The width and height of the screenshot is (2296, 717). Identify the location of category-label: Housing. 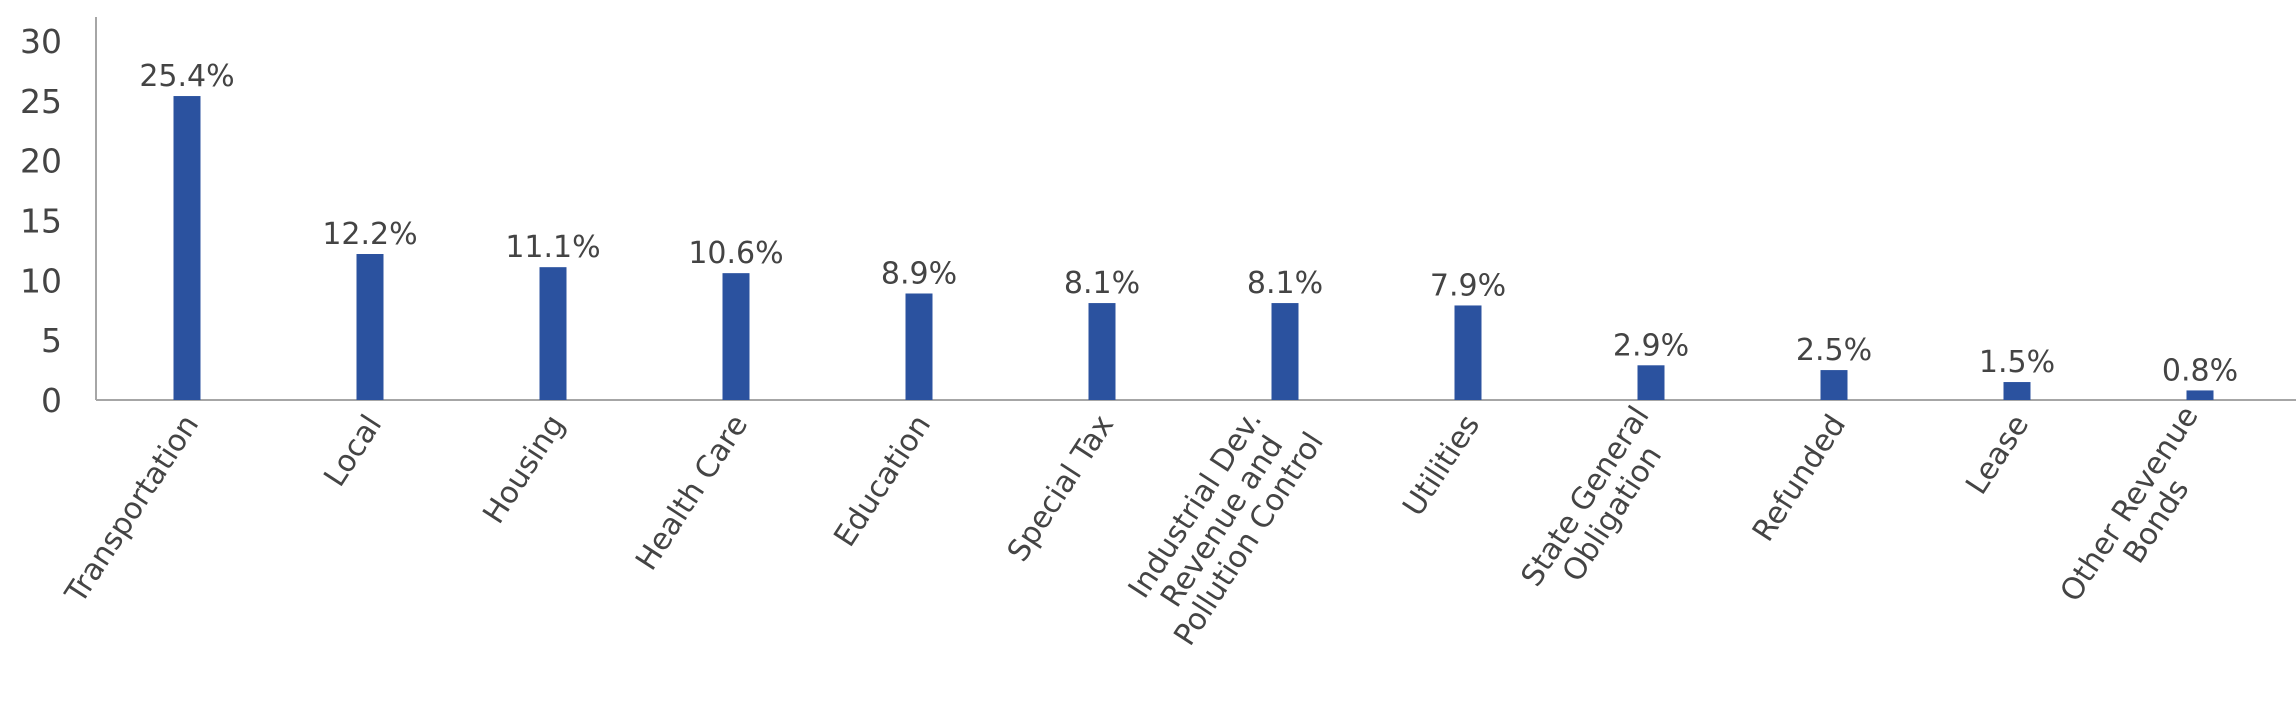
(524, 469).